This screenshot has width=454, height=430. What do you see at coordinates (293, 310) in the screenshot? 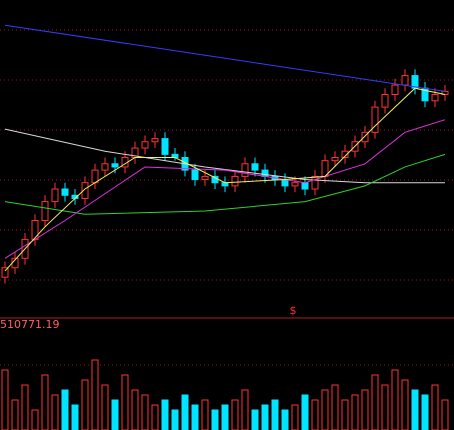
I see `marker: $` at bounding box center [293, 310].